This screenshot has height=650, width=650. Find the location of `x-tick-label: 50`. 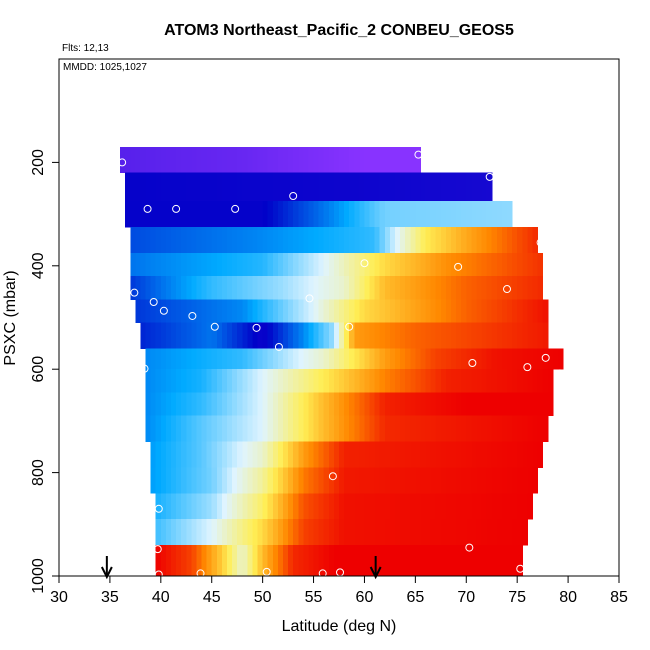

x-tick-label: 50 is located at coordinates (263, 597).